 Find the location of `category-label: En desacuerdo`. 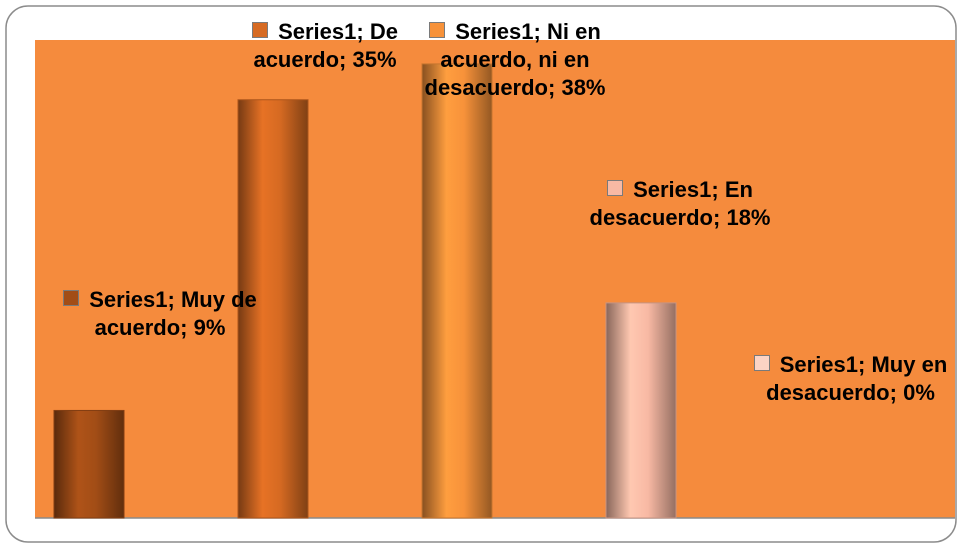

category-label: En desacuerdo is located at coordinates (671, 203).